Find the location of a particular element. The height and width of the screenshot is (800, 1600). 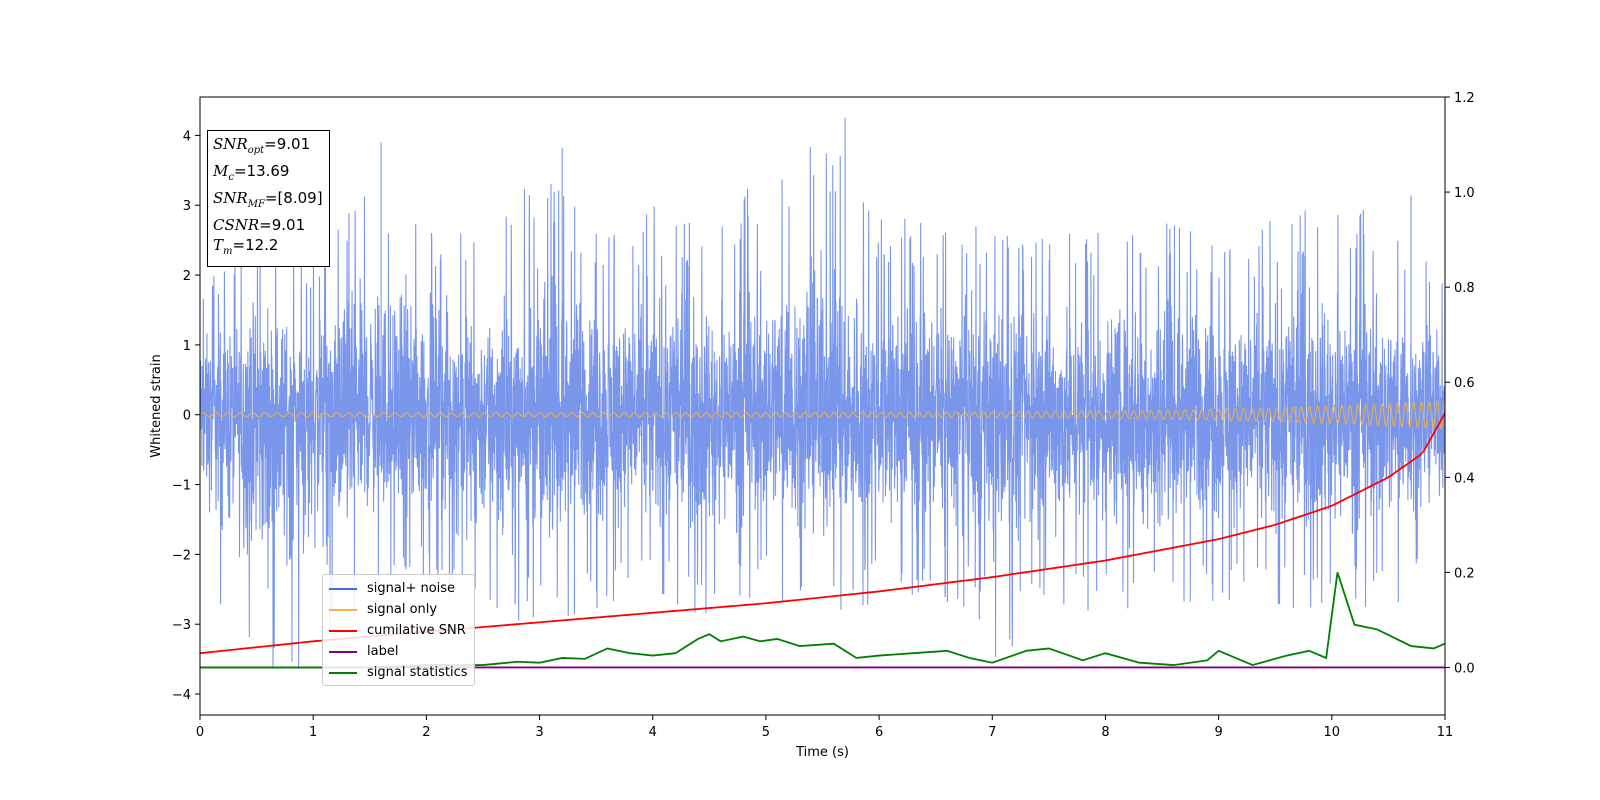

snr-mf-line: SNRMF=[8.09] is located at coordinates (268, 201).